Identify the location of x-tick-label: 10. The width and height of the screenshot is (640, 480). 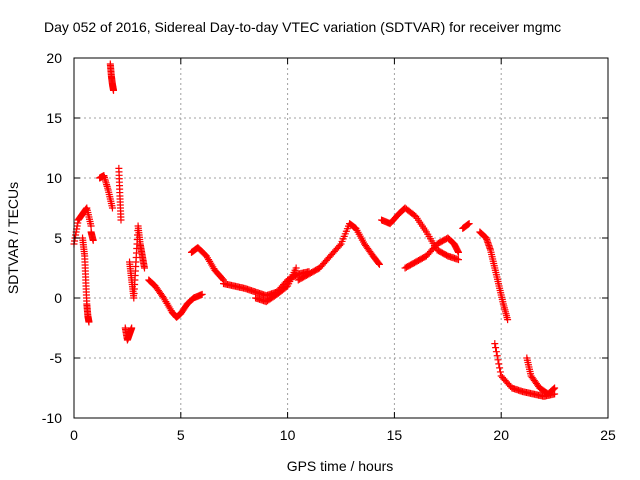
(288, 435).